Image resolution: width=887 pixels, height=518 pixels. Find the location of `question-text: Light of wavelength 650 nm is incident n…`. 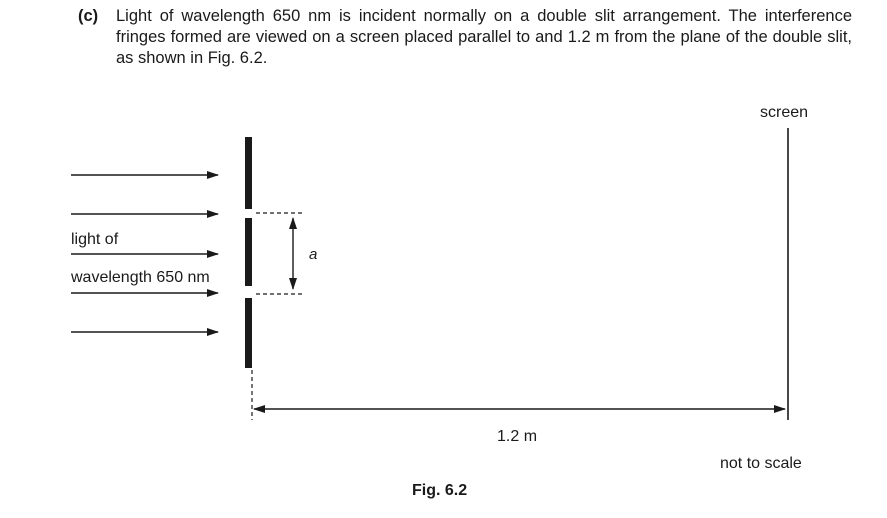

question-text: Light of wavelength 650 nm is incident n… is located at coordinates (484, 37).